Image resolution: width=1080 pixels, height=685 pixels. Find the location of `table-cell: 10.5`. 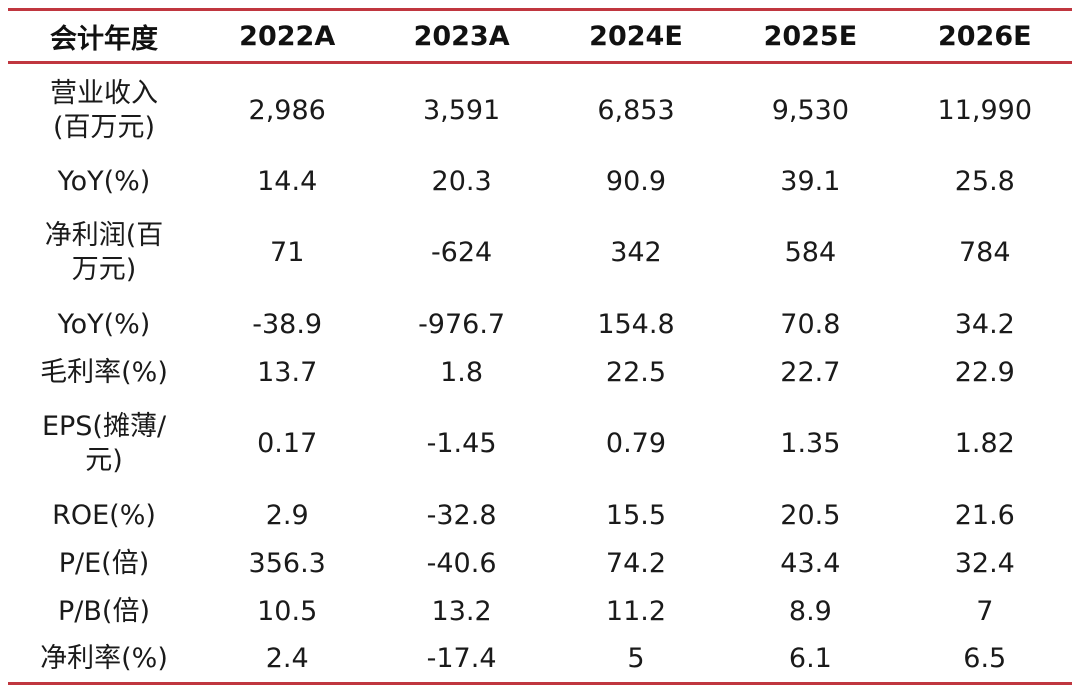

table-cell: 10.5 is located at coordinates (287, 611).